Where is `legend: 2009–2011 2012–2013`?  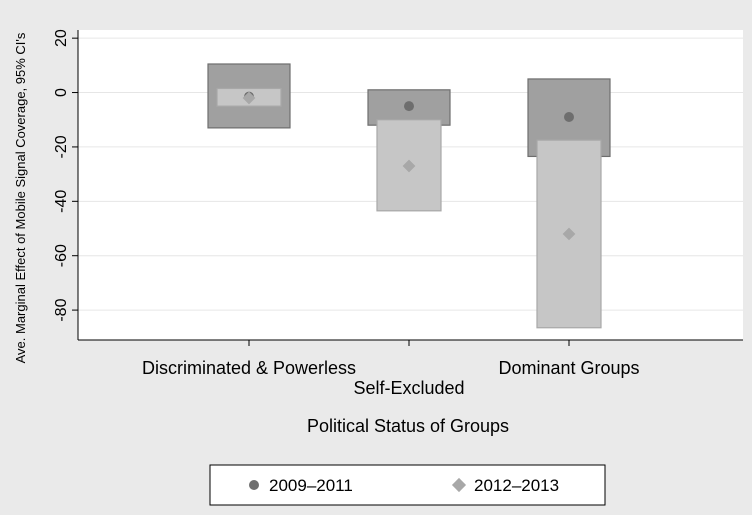 legend: 2009–2011 2012–2013 is located at coordinates (407, 485).